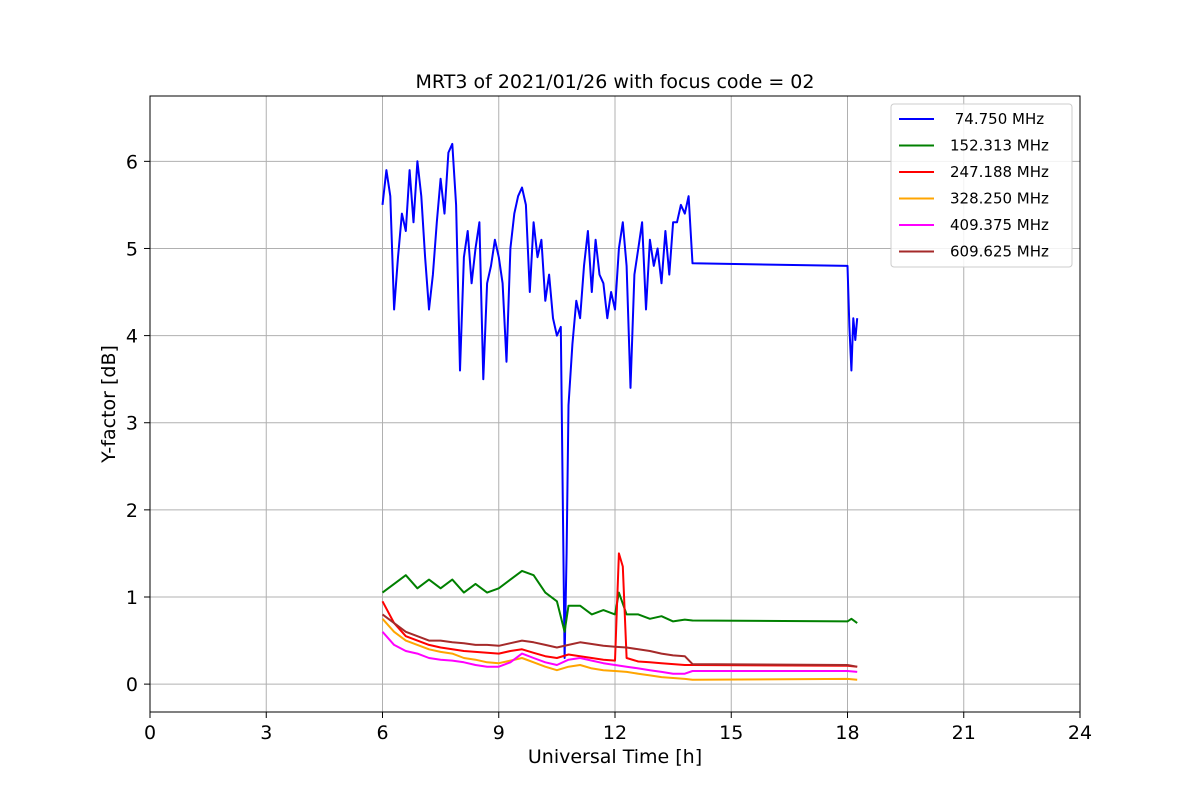 Image resolution: width=1200 pixels, height=800 pixels. What do you see at coordinates (132, 598) in the screenshot?
I see `y-tick-label: 1` at bounding box center [132, 598].